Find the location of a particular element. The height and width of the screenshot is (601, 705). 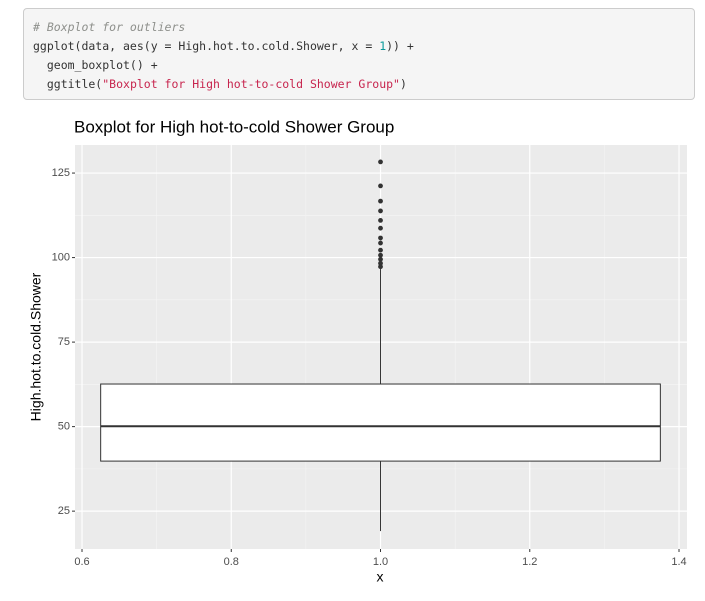

code-token: ) is located at coordinates (403, 84).